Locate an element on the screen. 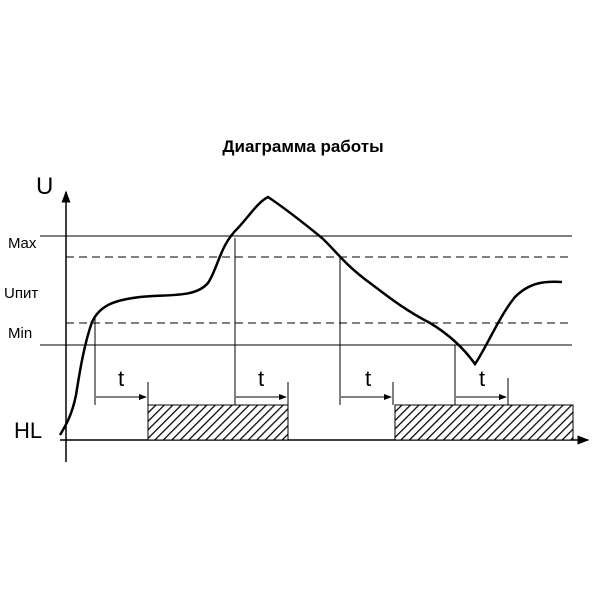 The height and width of the screenshot is (605, 600). supply-label: Uпит is located at coordinates (21, 293).